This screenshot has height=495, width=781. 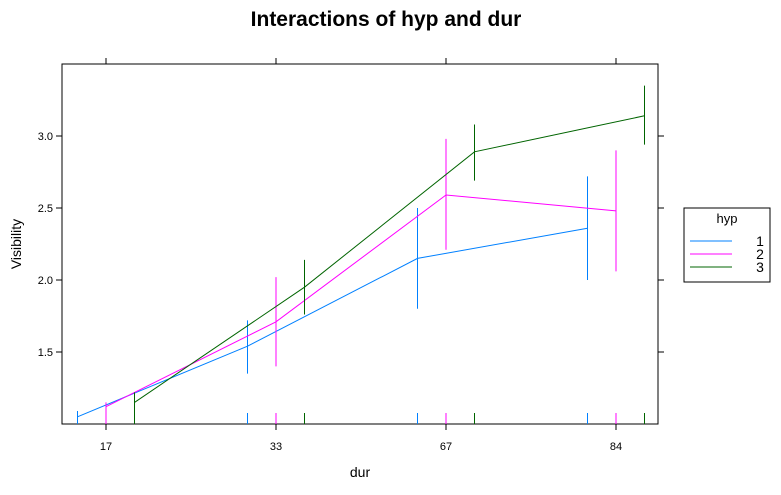 What do you see at coordinates (45, 137) in the screenshot?
I see `y-tick-label: 3.0` at bounding box center [45, 137].